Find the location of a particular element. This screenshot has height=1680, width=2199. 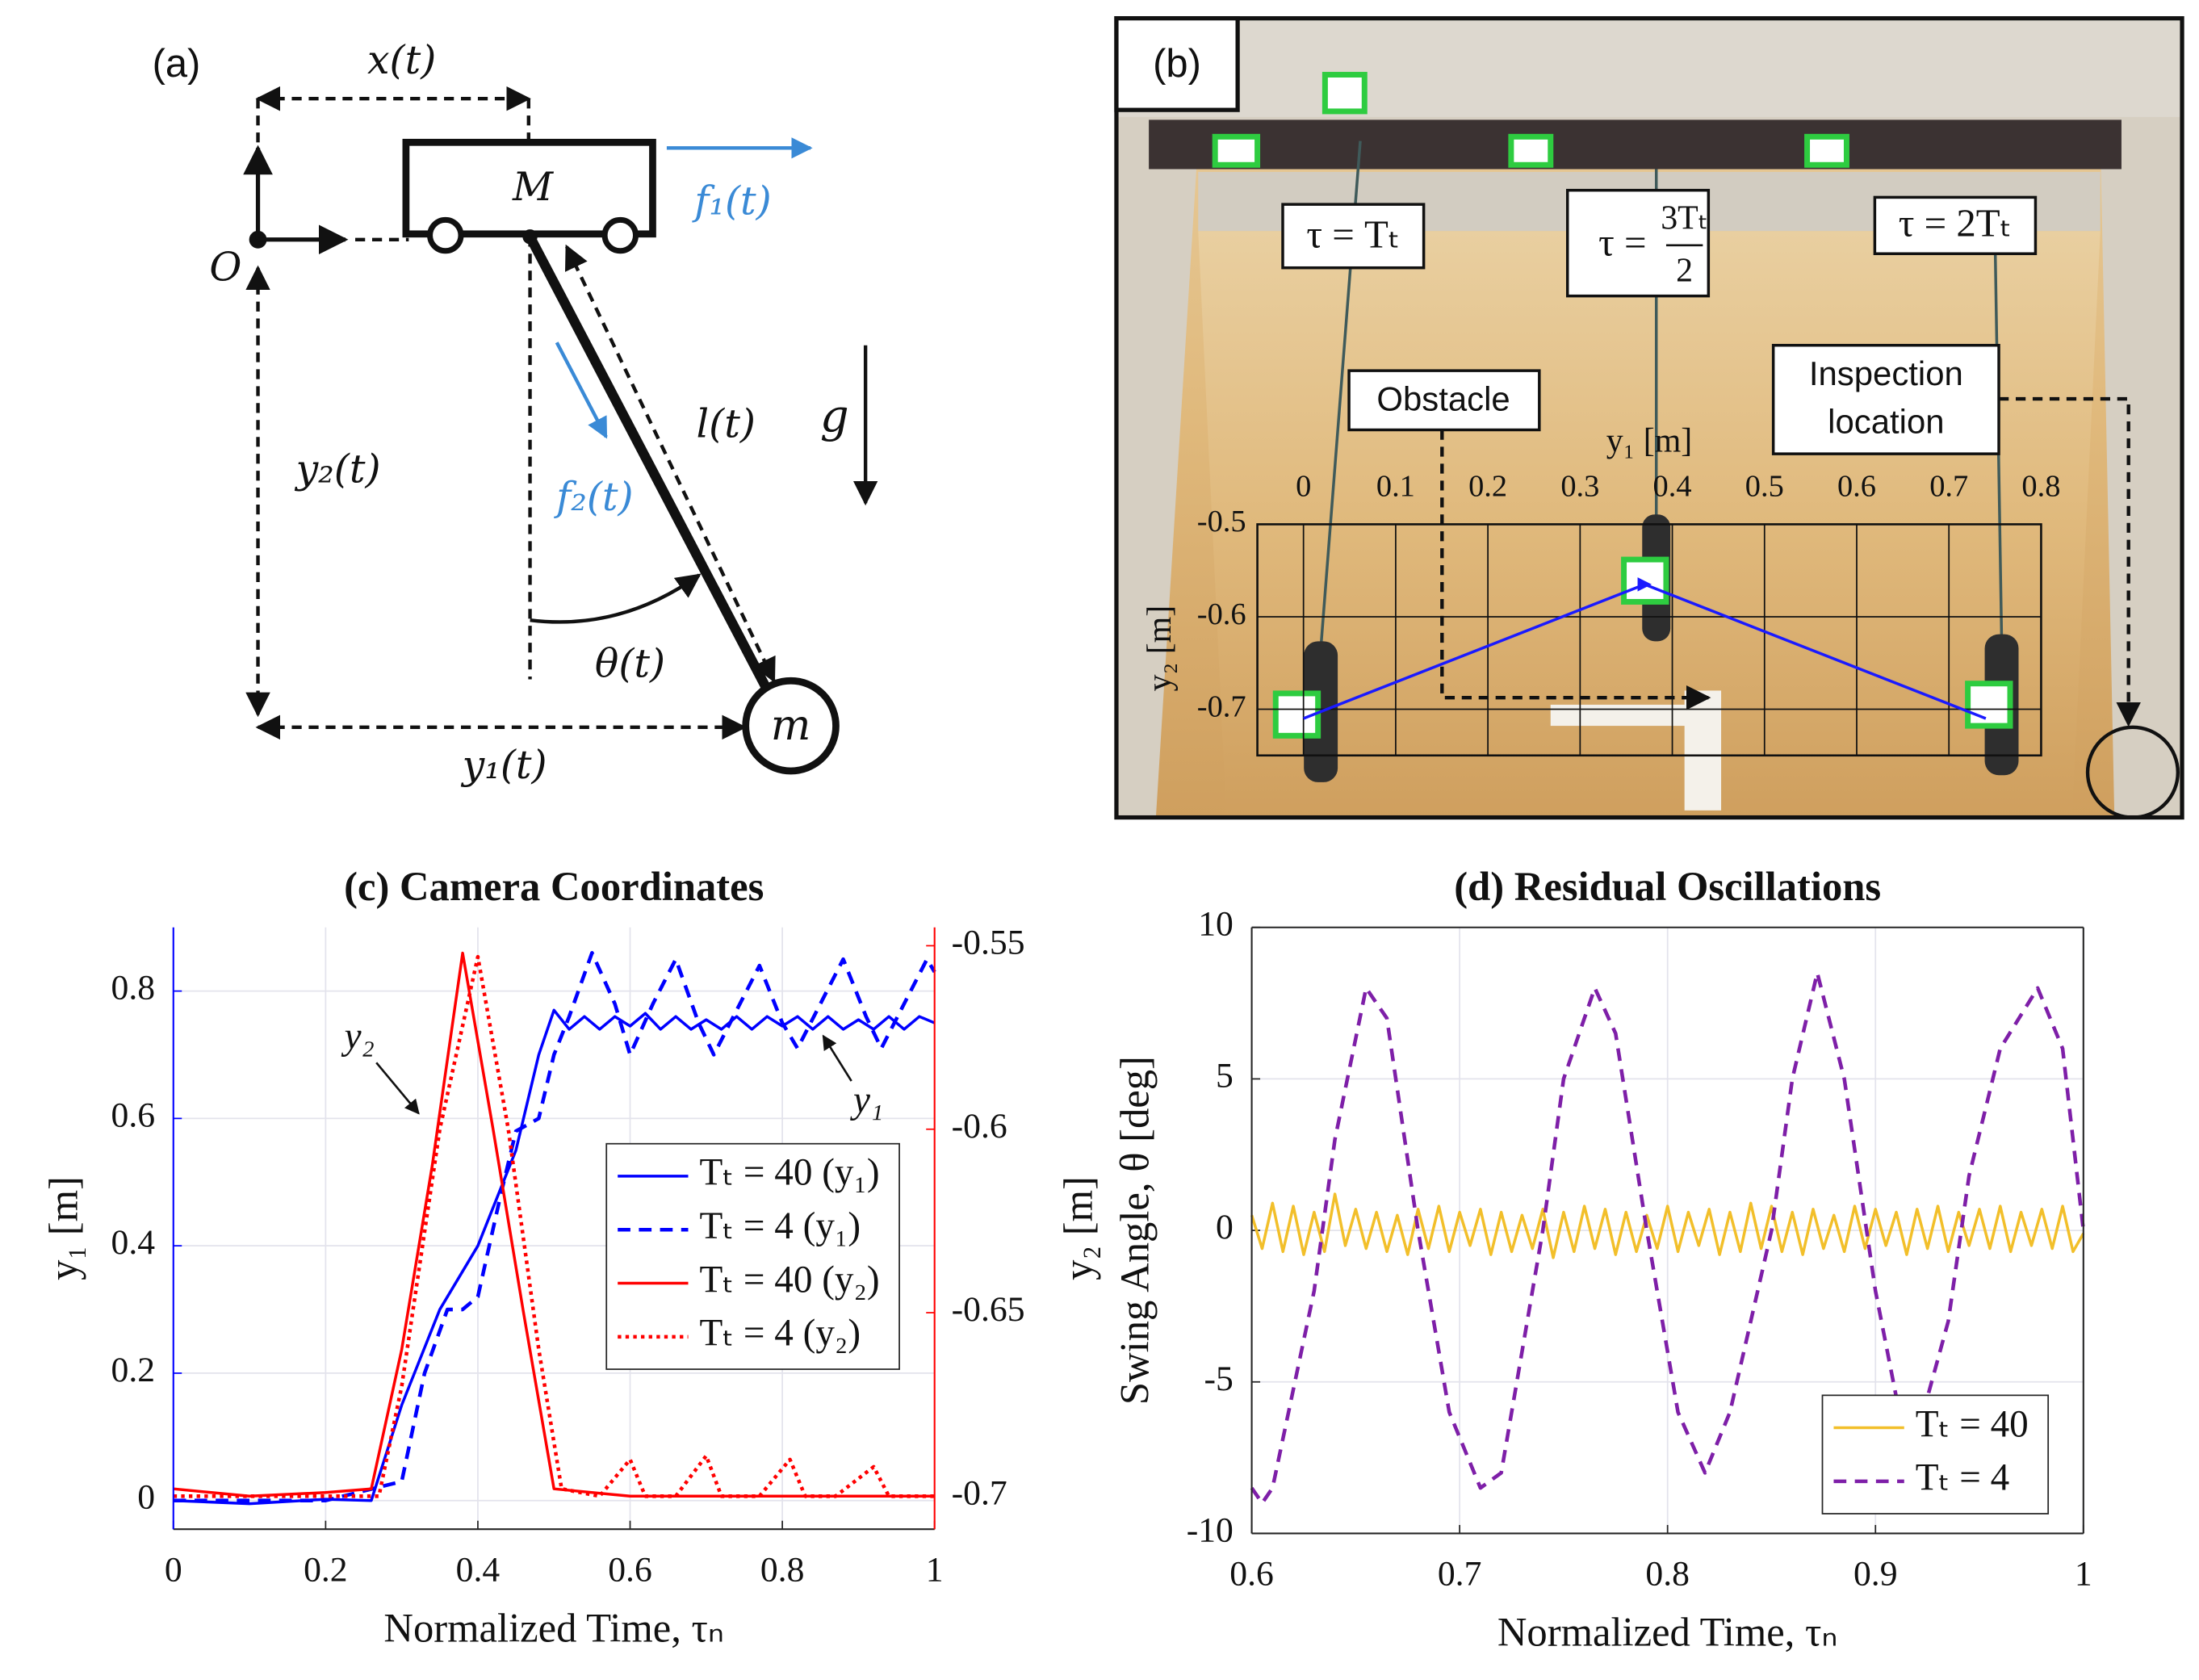

x-tick-label: 0.3 is located at coordinates (1579, 487).